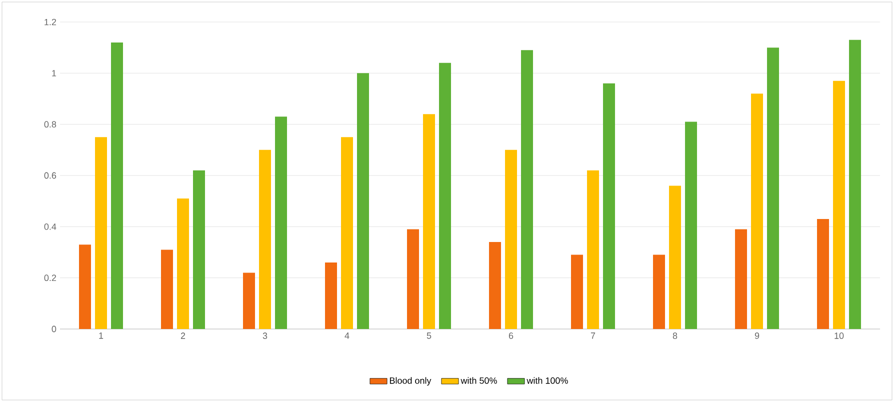 The height and width of the screenshot is (402, 894). I want to click on y-tick-label: 0.8, so click(50, 124).